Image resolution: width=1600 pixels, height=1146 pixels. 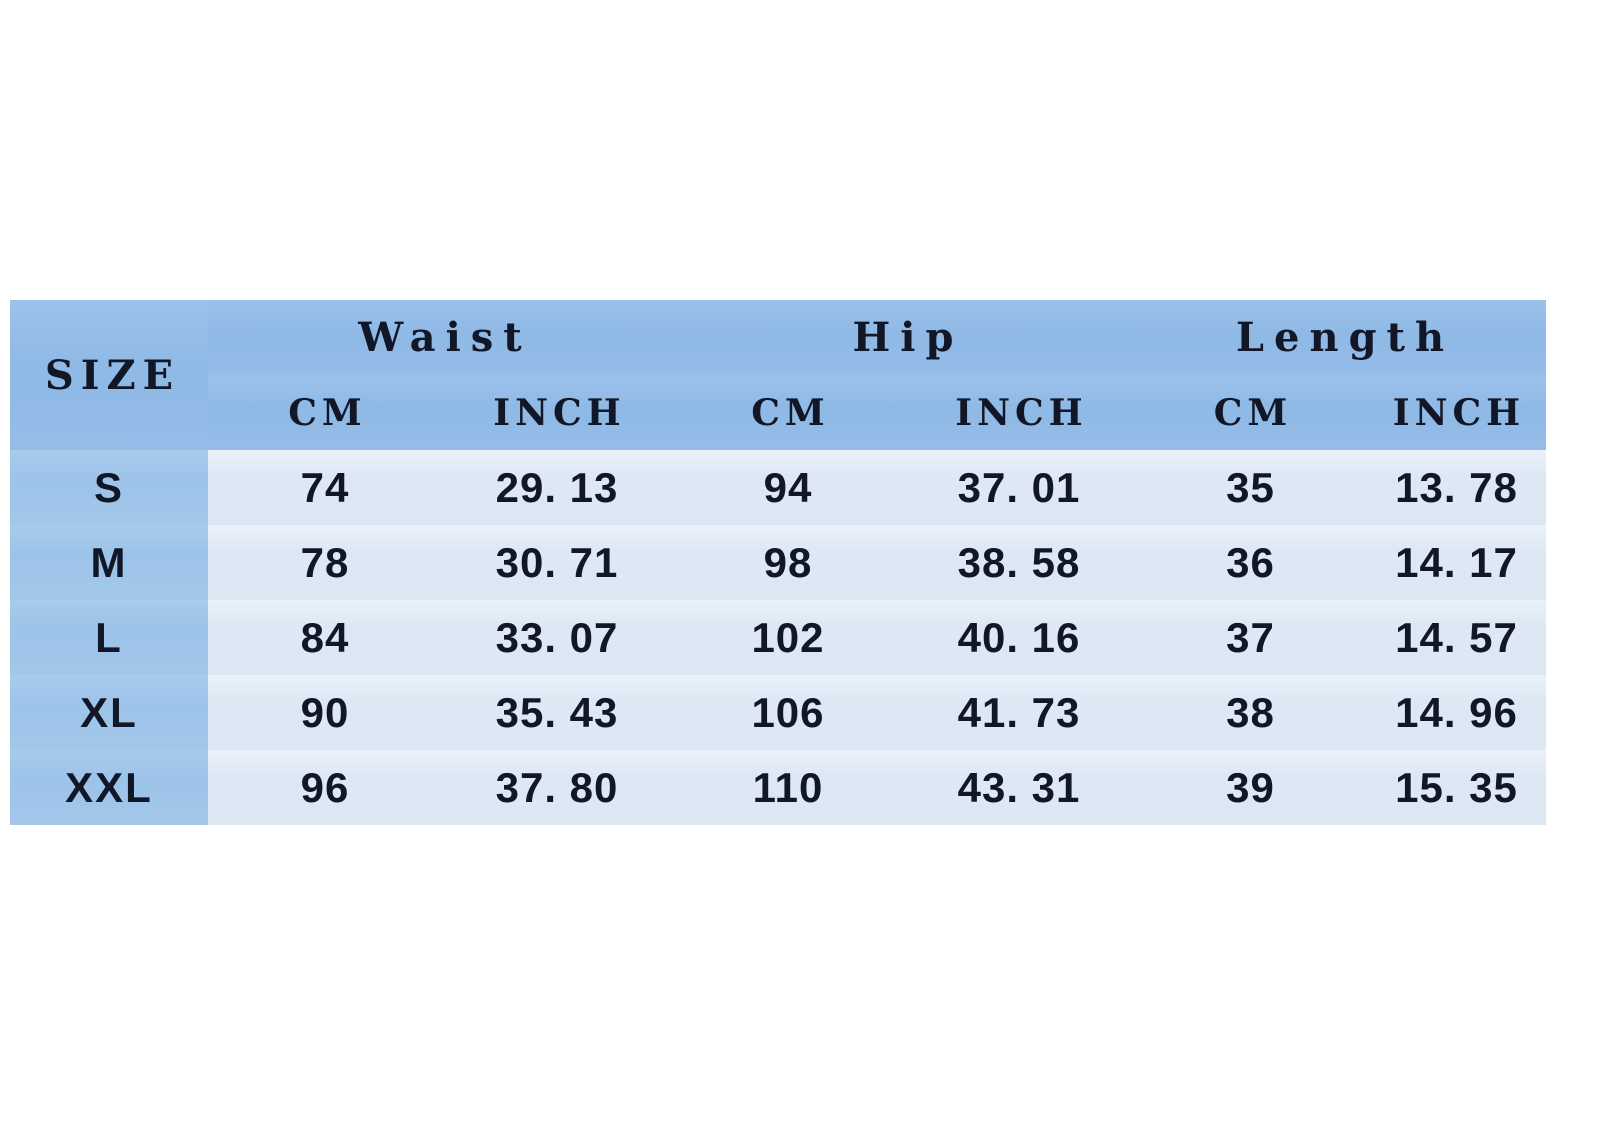 I want to click on cell-hip-cm: 102, so click(x=788, y=637).